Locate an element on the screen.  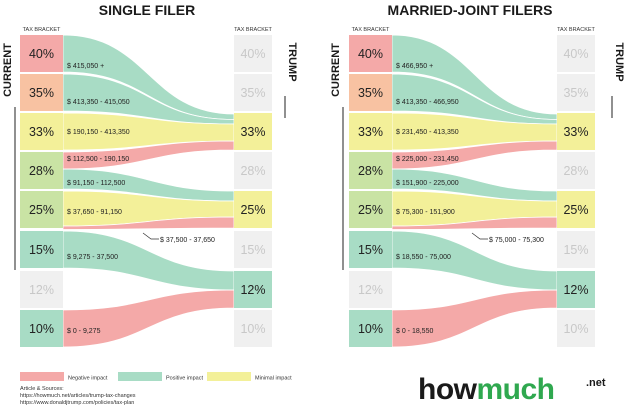
legend-swatch-minimal is located at coordinates (229, 376).